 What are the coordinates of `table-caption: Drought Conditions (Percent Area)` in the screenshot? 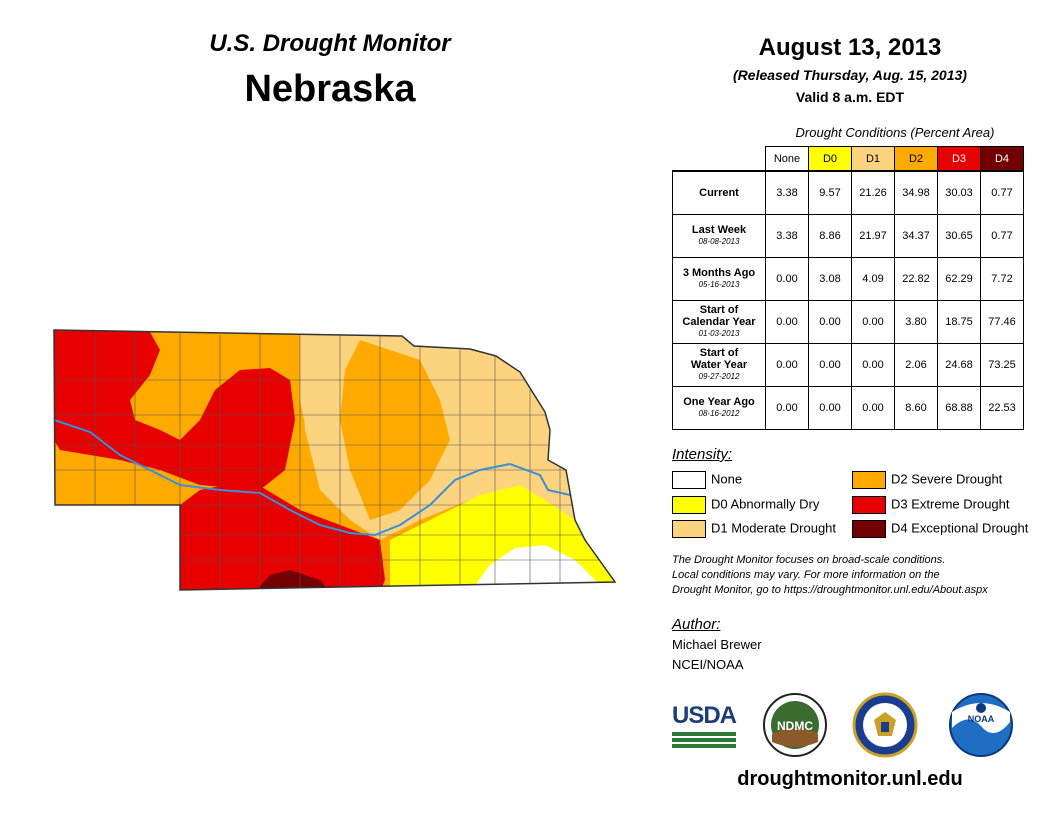 It's located at (895, 132).